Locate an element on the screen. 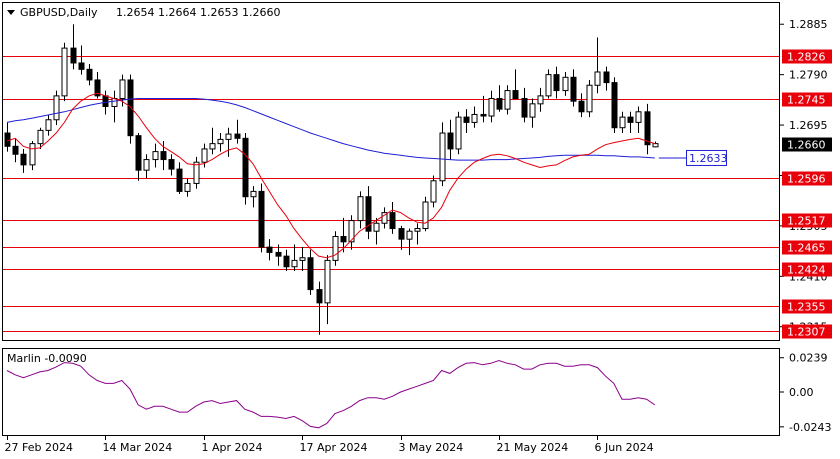 This screenshot has height=459, width=840. time-tick-label: 14 Mar 2024 is located at coordinates (138, 447).